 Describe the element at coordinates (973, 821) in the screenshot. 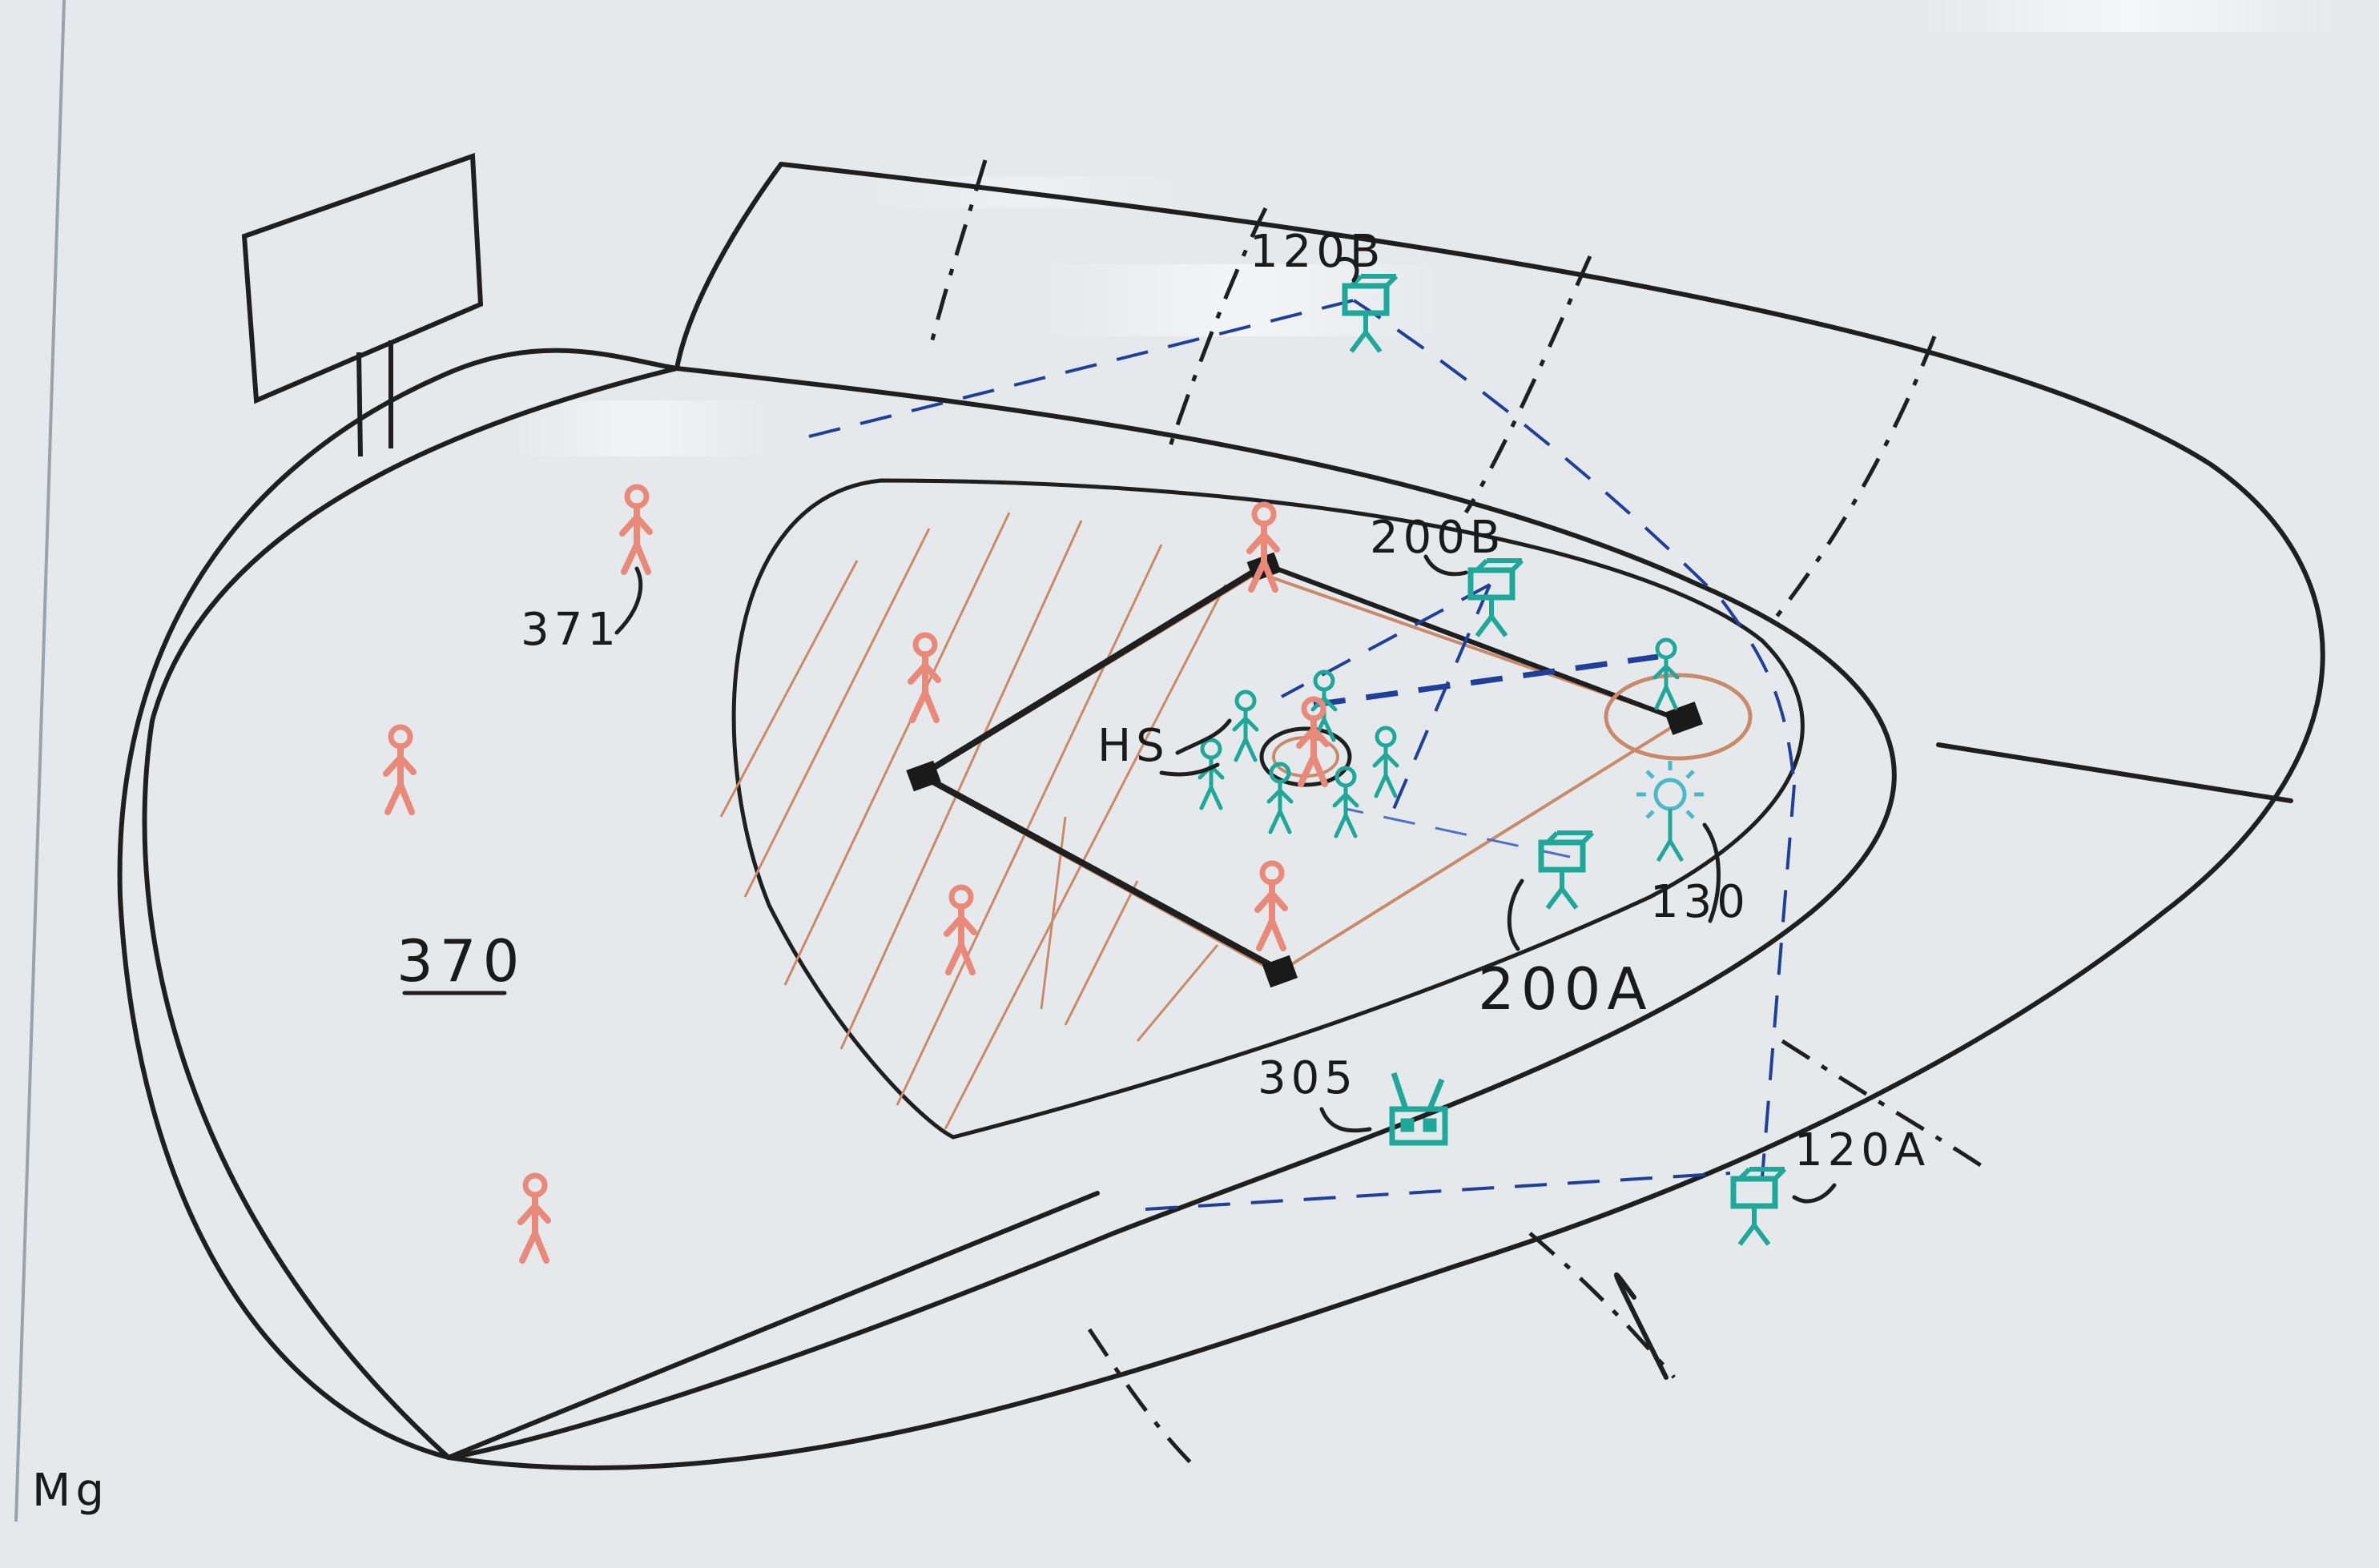

I see `hatched-area` at that location.